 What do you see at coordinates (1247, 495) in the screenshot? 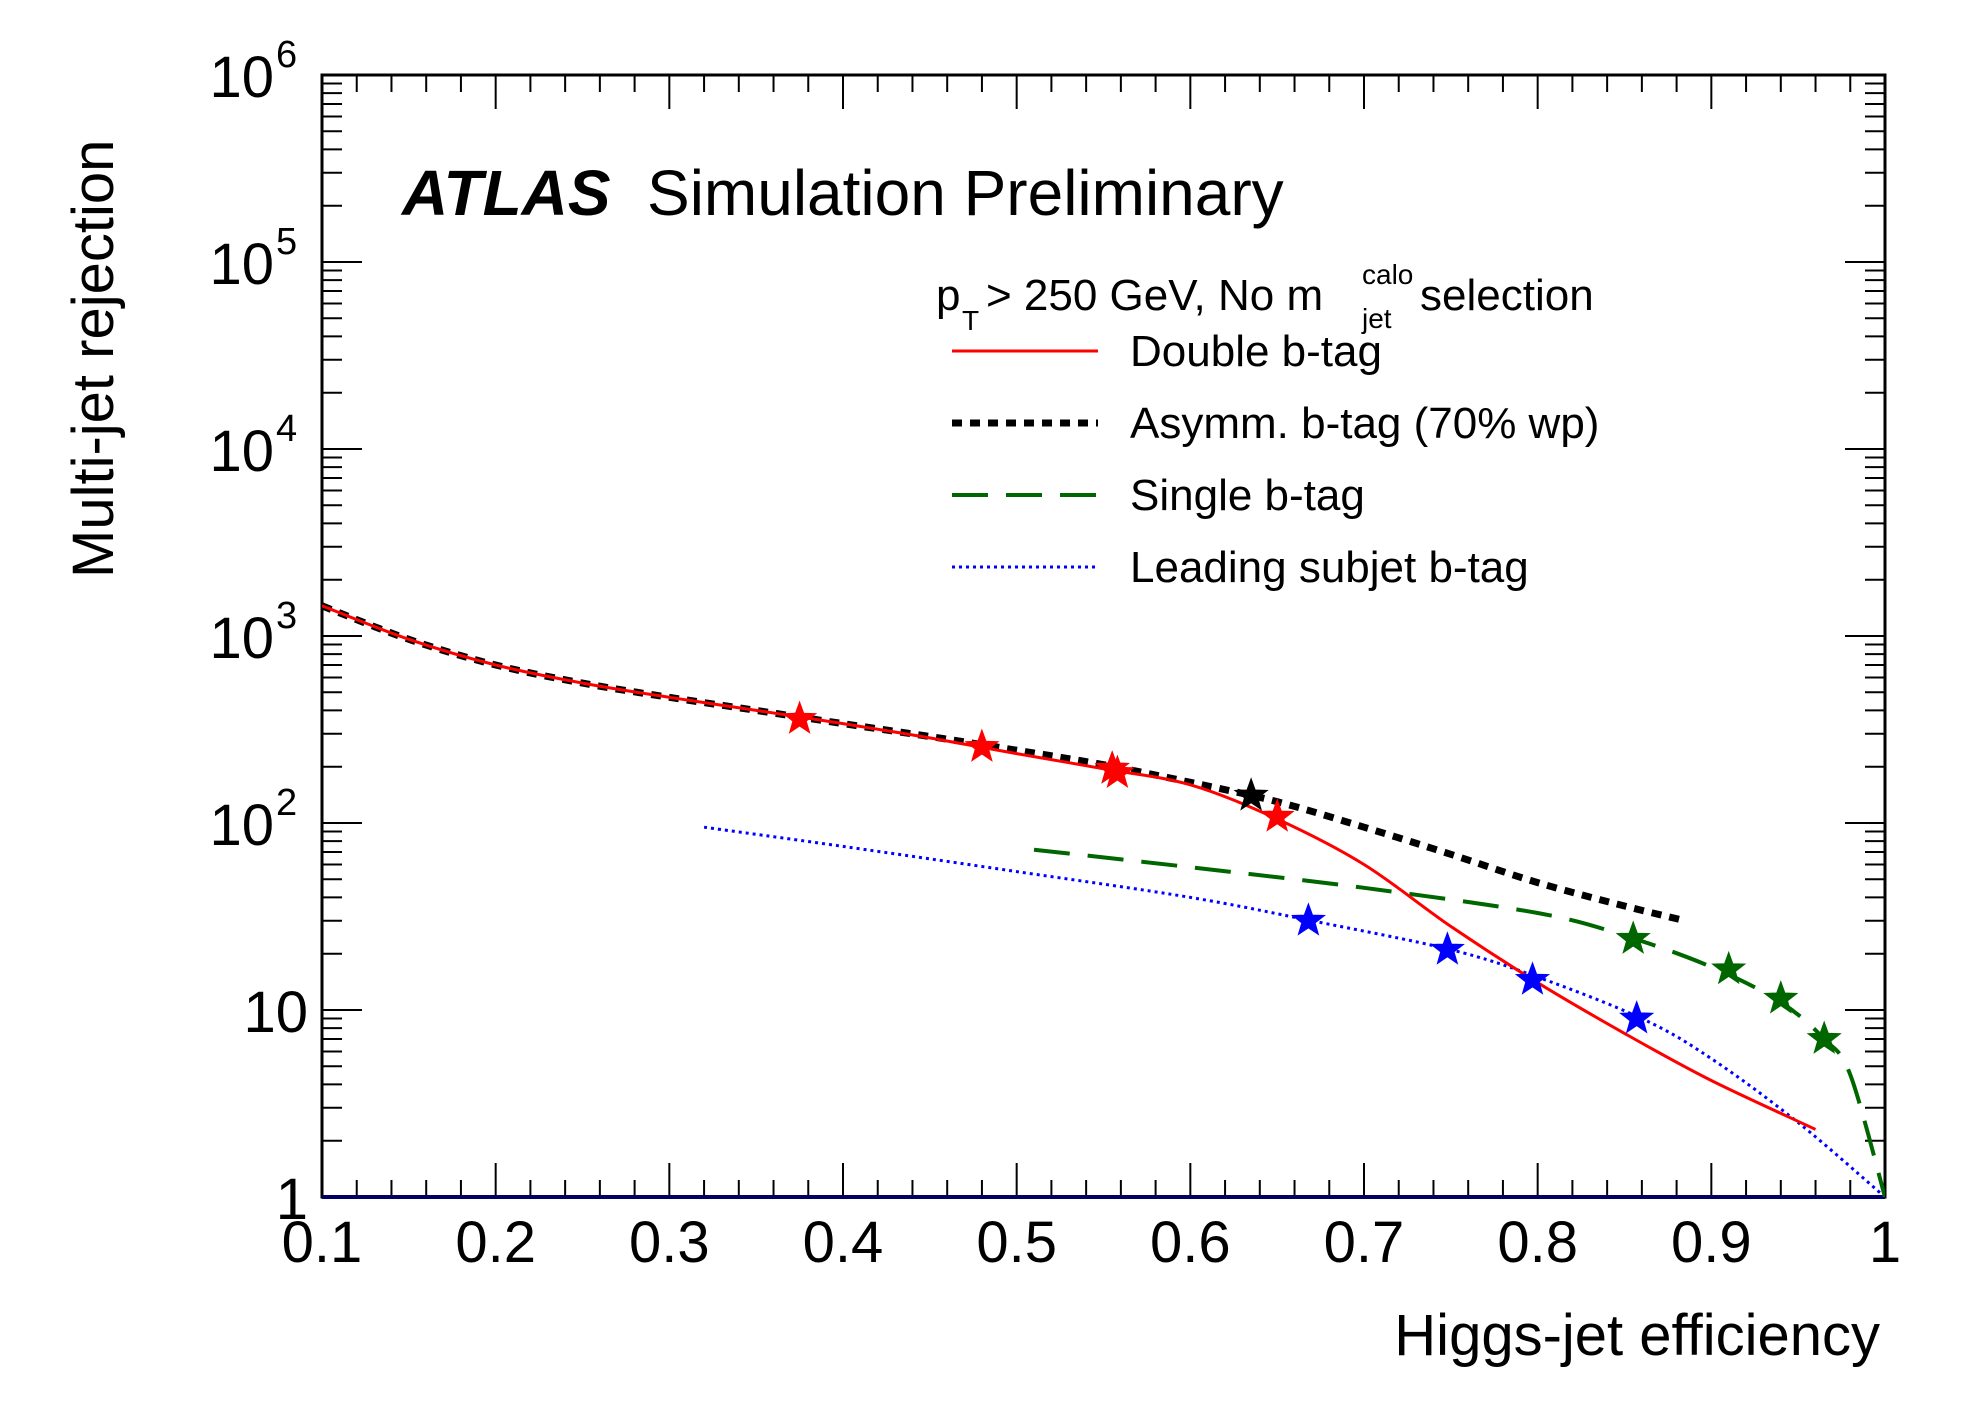
I see `legend-label: Single b-tag` at bounding box center [1247, 495].